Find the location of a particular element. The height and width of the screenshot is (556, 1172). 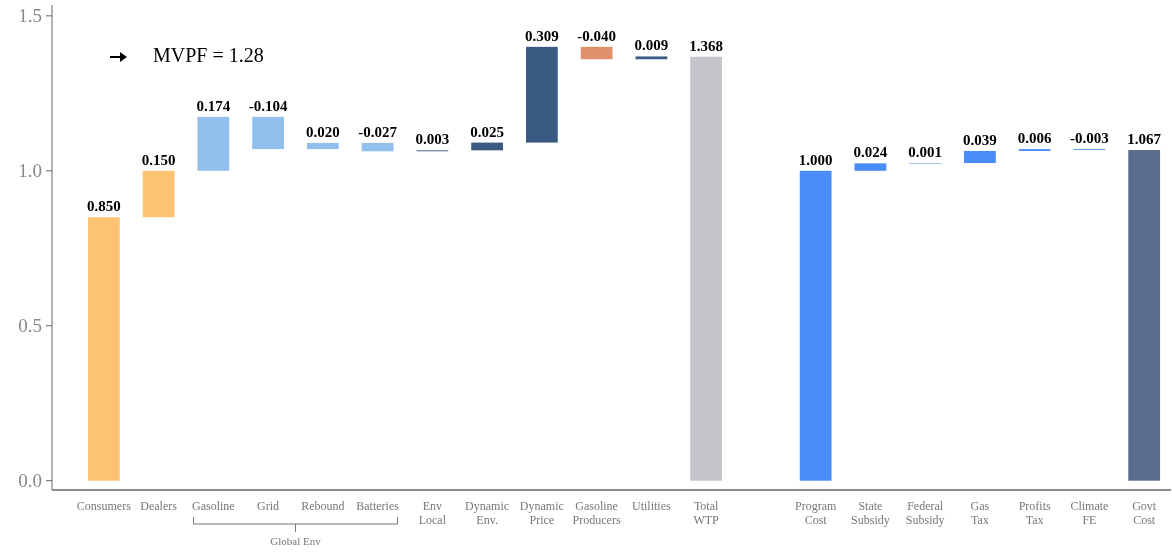

x-tick-label: Consumers is located at coordinates (104, 506).